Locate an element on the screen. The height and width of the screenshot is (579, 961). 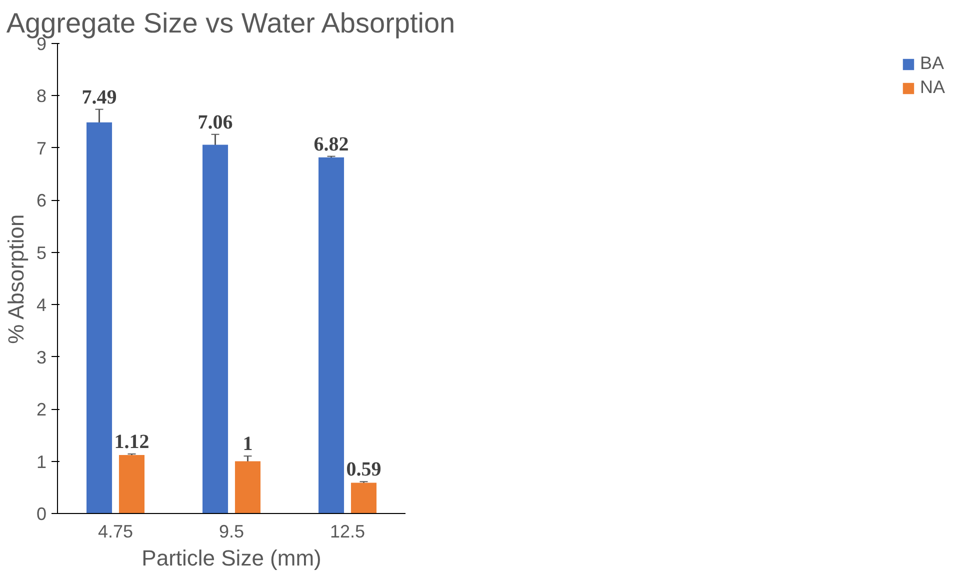
y-axis-title: % Absorption is located at coordinates (15, 279).